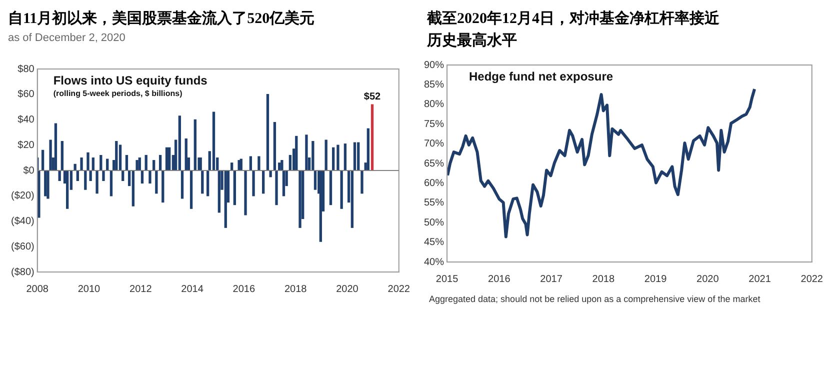  I want to click on y-tick-label: $40, so click(26, 120).